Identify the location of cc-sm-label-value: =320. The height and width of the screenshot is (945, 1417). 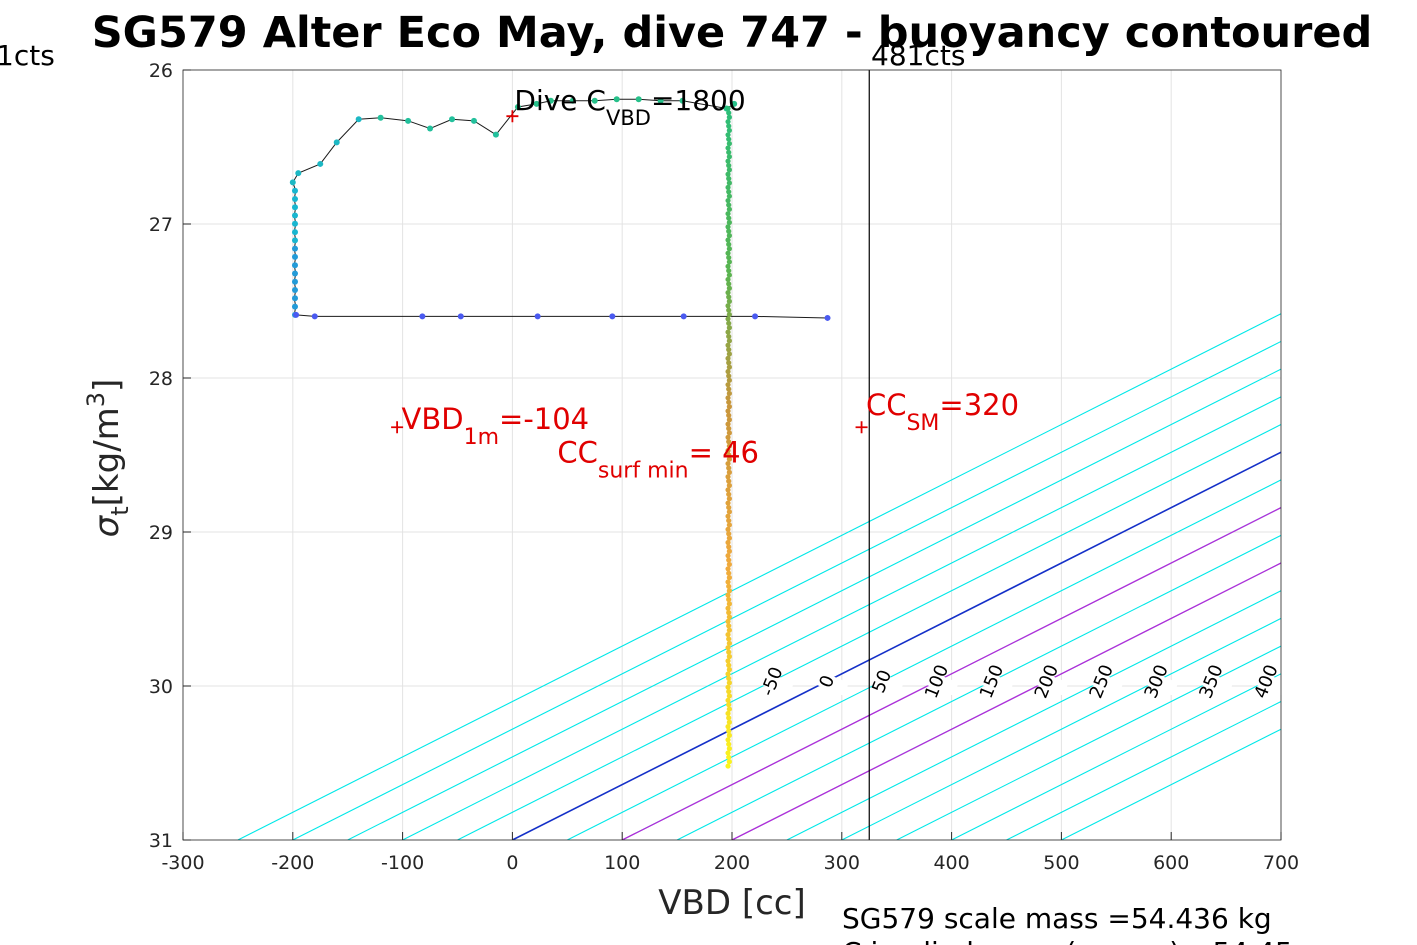
(979, 405).